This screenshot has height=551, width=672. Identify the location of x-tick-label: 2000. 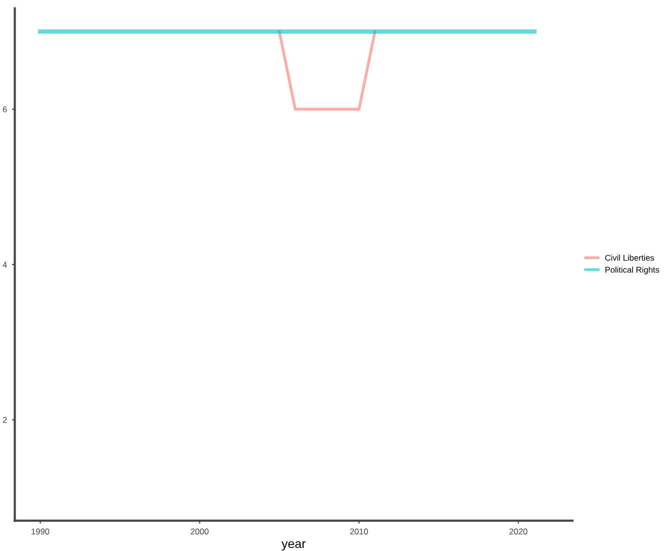
(199, 531).